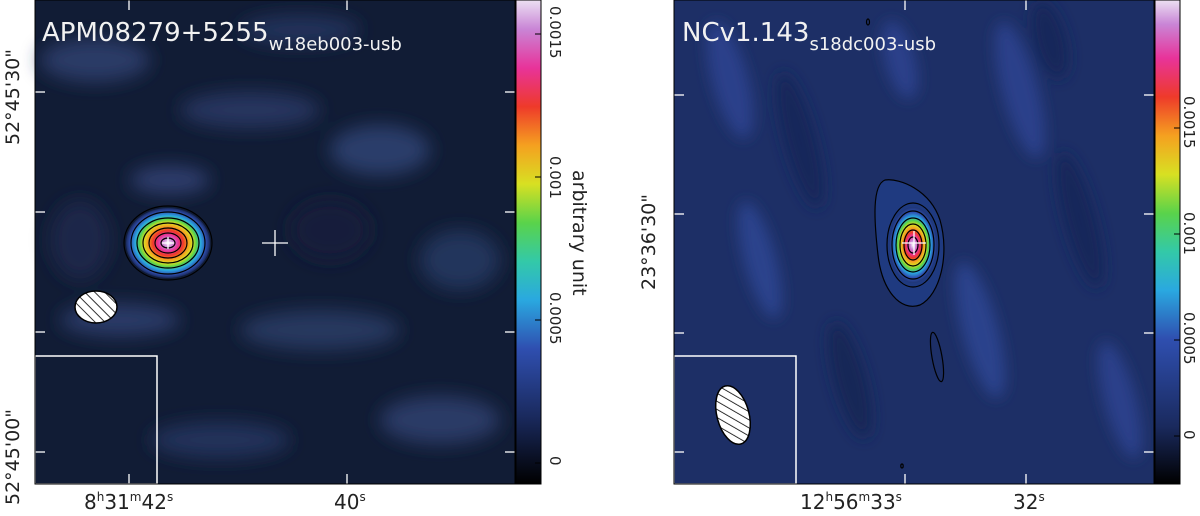 This screenshot has height=516, width=1200. What do you see at coordinates (13, 457) in the screenshot?
I see `left-ytick-1: 52°45'00"` at bounding box center [13, 457].